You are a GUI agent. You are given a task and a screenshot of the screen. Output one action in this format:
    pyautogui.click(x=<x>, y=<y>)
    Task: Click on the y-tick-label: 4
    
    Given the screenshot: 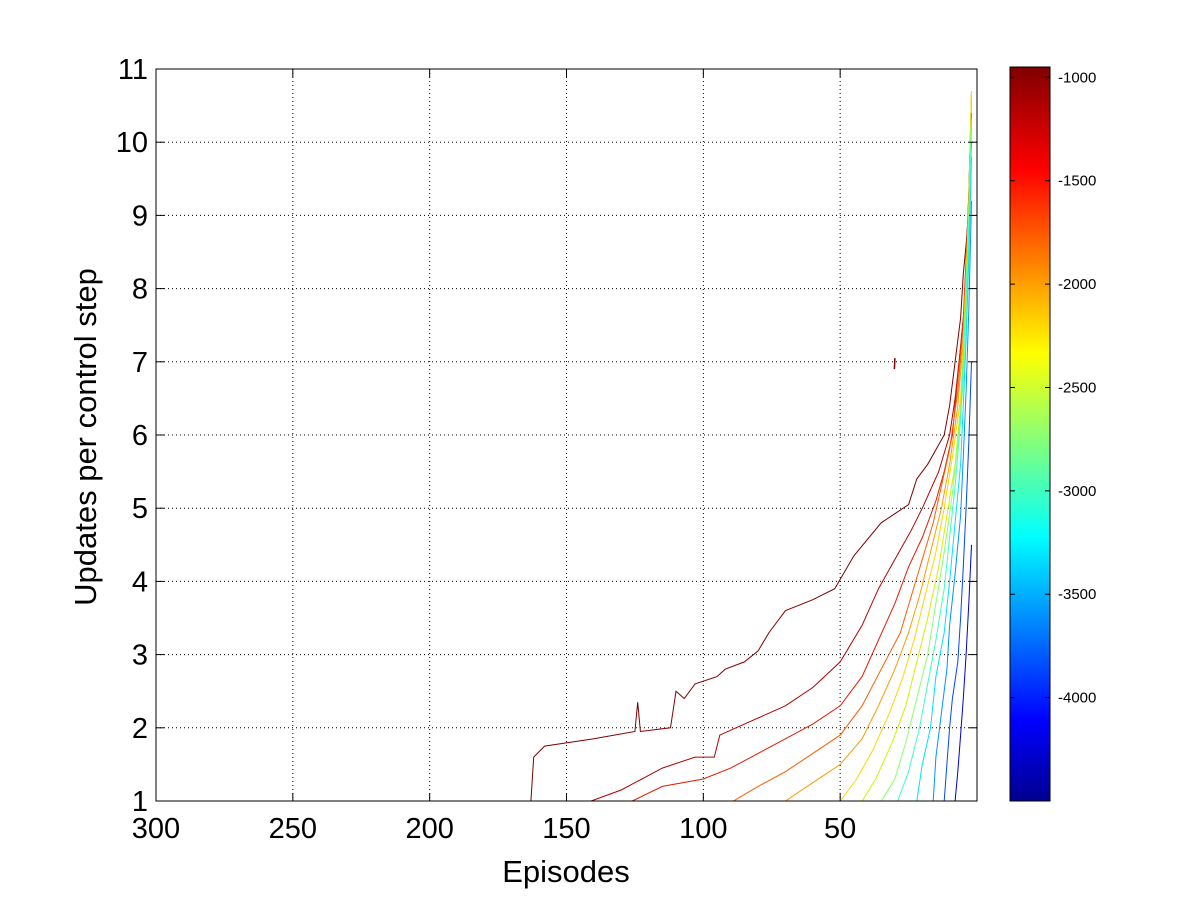 What is the action you would take?
    pyautogui.click(x=140, y=582)
    